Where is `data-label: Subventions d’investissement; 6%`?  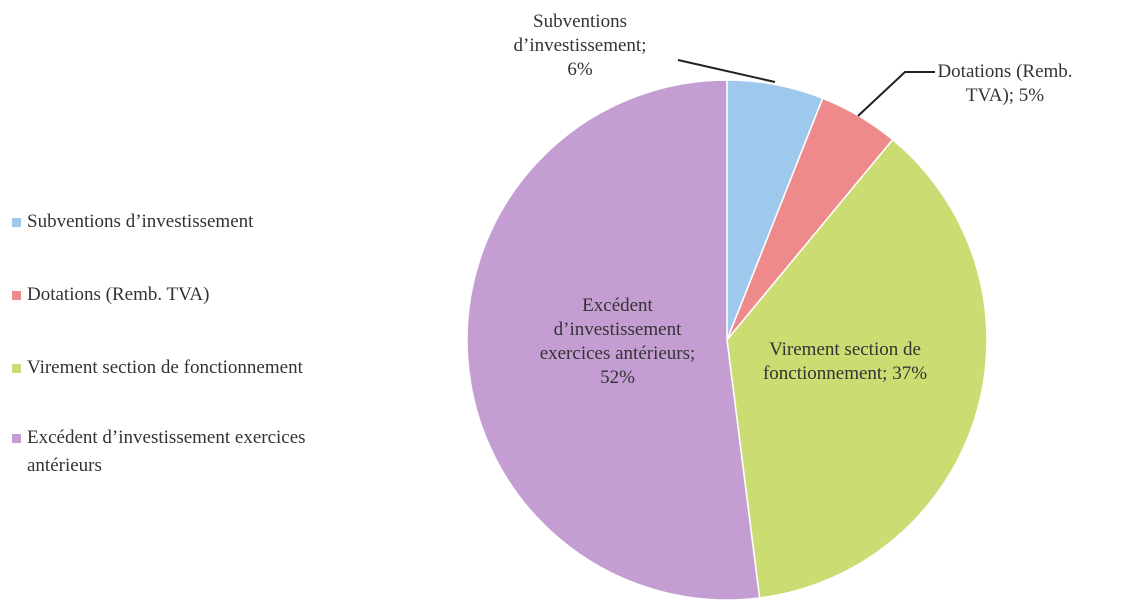
data-label: Subventions d’investissement; 6% is located at coordinates (580, 45).